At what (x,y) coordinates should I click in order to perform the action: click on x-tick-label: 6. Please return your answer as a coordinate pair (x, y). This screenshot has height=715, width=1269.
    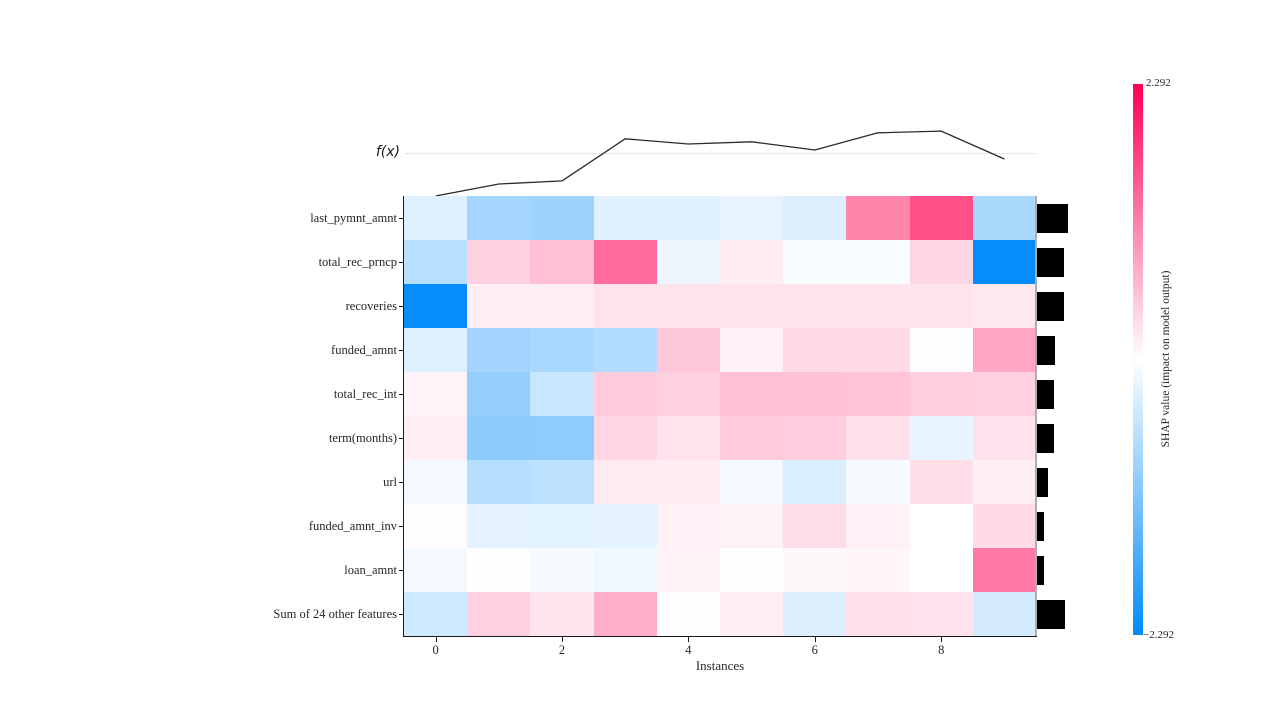
    Looking at the image, I should click on (814, 650).